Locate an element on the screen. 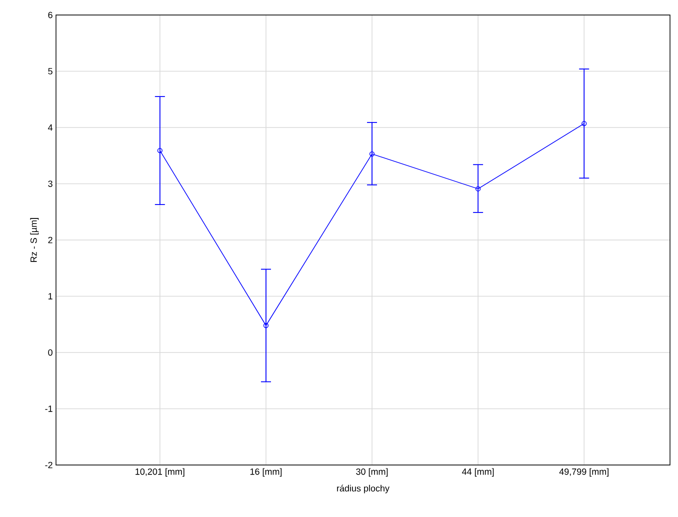 This screenshot has height=517, width=678. x-tick-label: 49,799 [mm] is located at coordinates (583, 472).